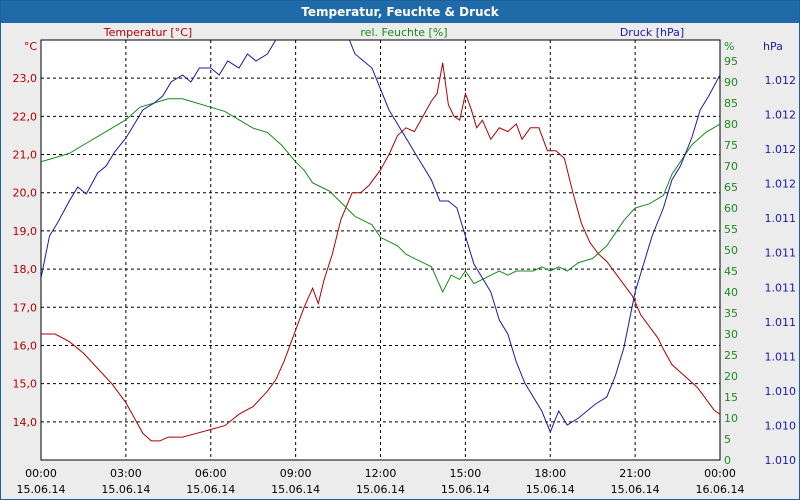 Image resolution: width=800 pixels, height=500 pixels. I want to click on pressure-unit: hPa, so click(773, 46).